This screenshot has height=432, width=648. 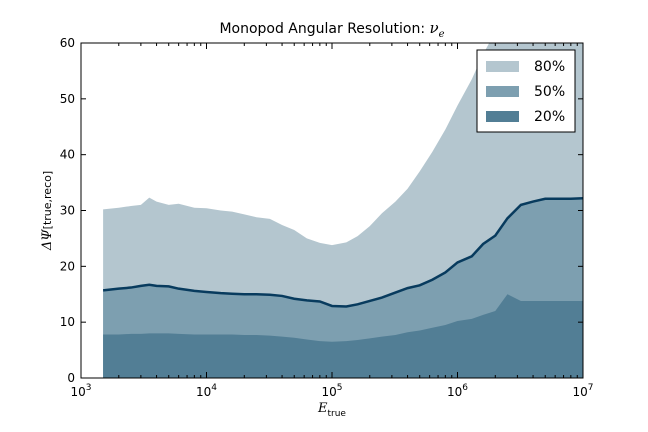 I want to click on y-tick-label: 20, so click(x=67, y=266).